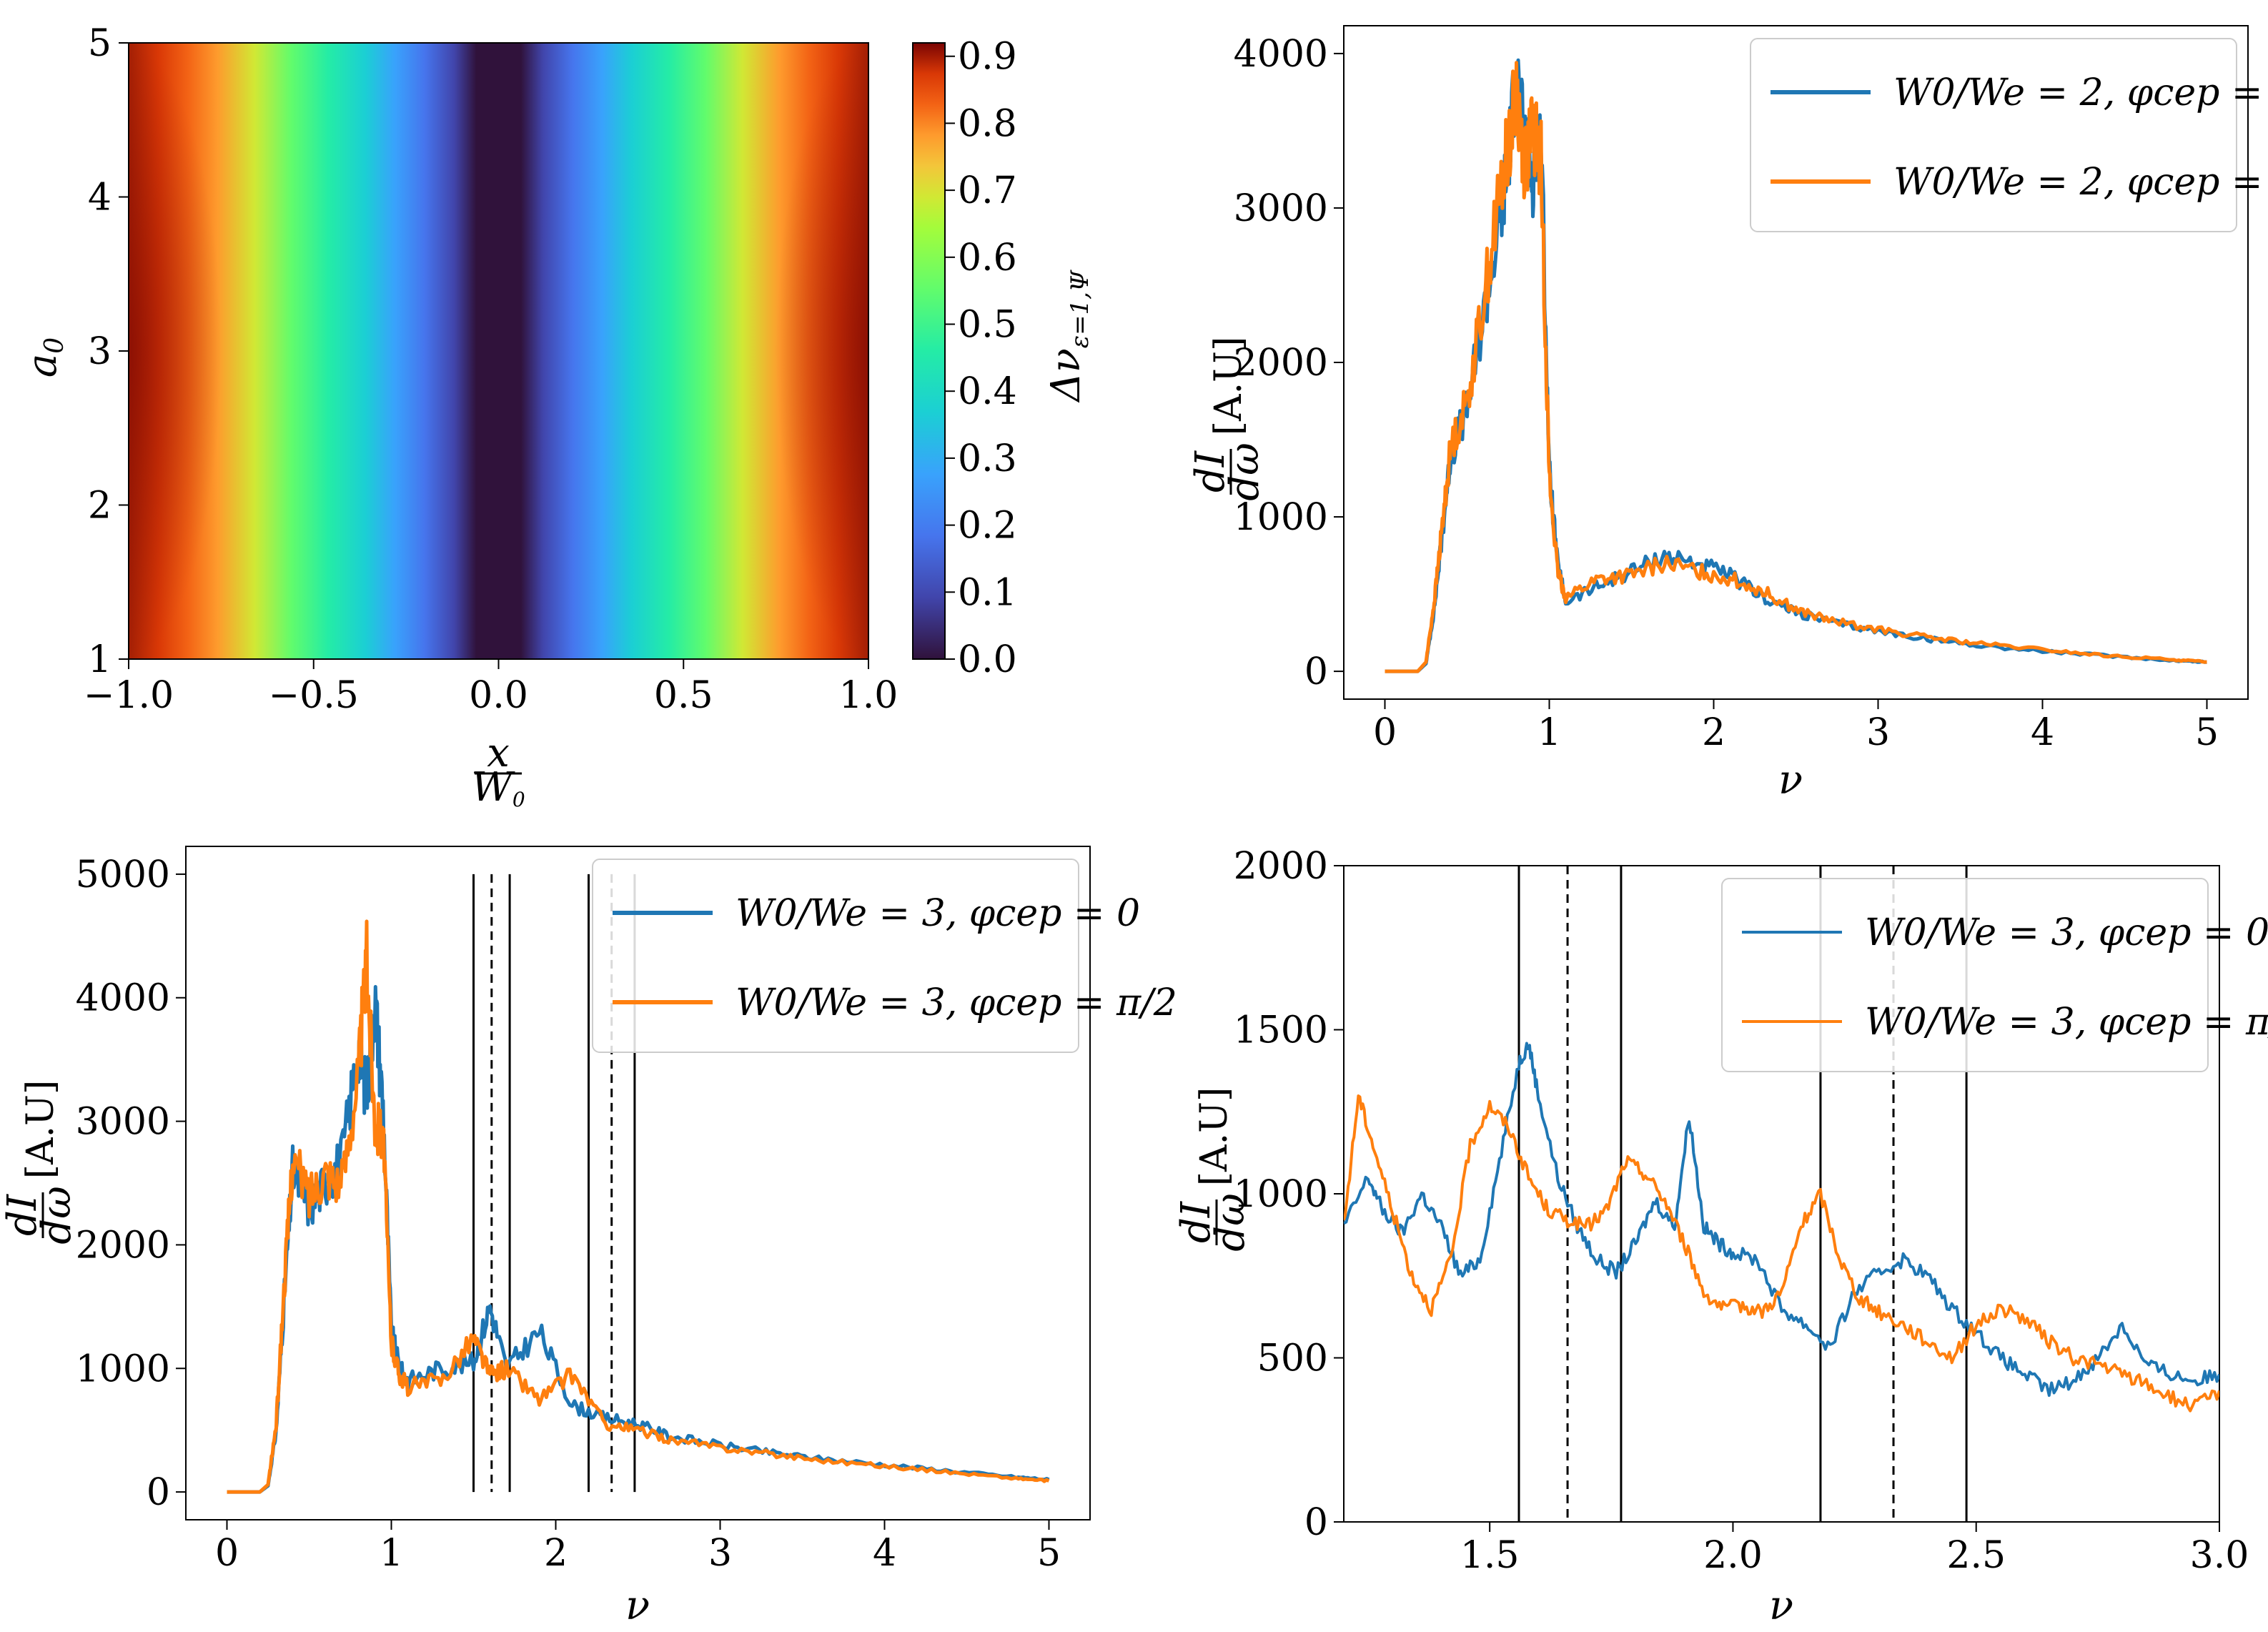  I want to click on colorbar, so click(929, 351).